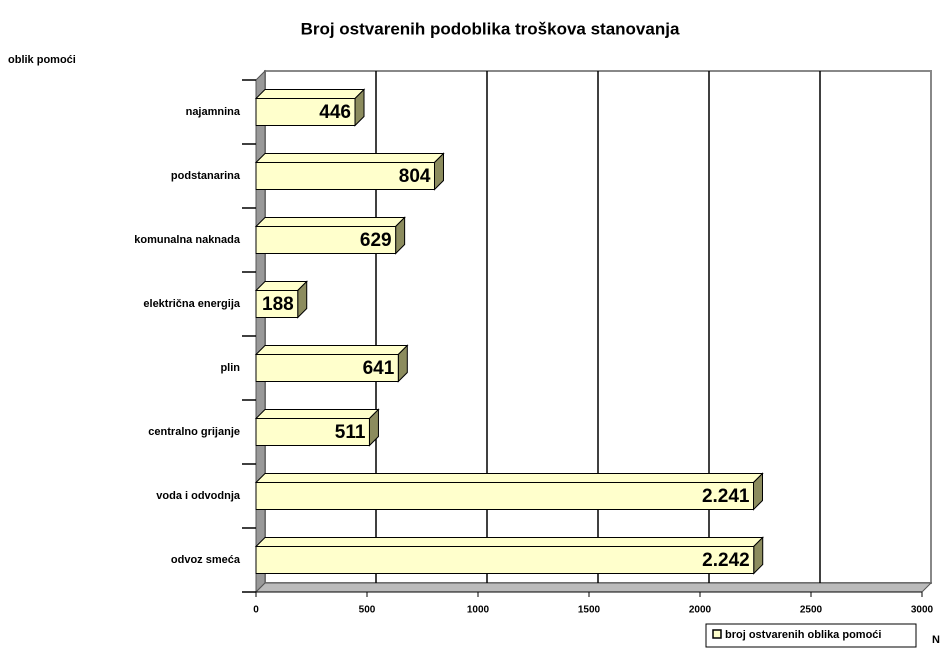 The width and height of the screenshot is (942, 648). I want to click on legend-label: broj ostvarenih oblika pomoći, so click(803, 635).